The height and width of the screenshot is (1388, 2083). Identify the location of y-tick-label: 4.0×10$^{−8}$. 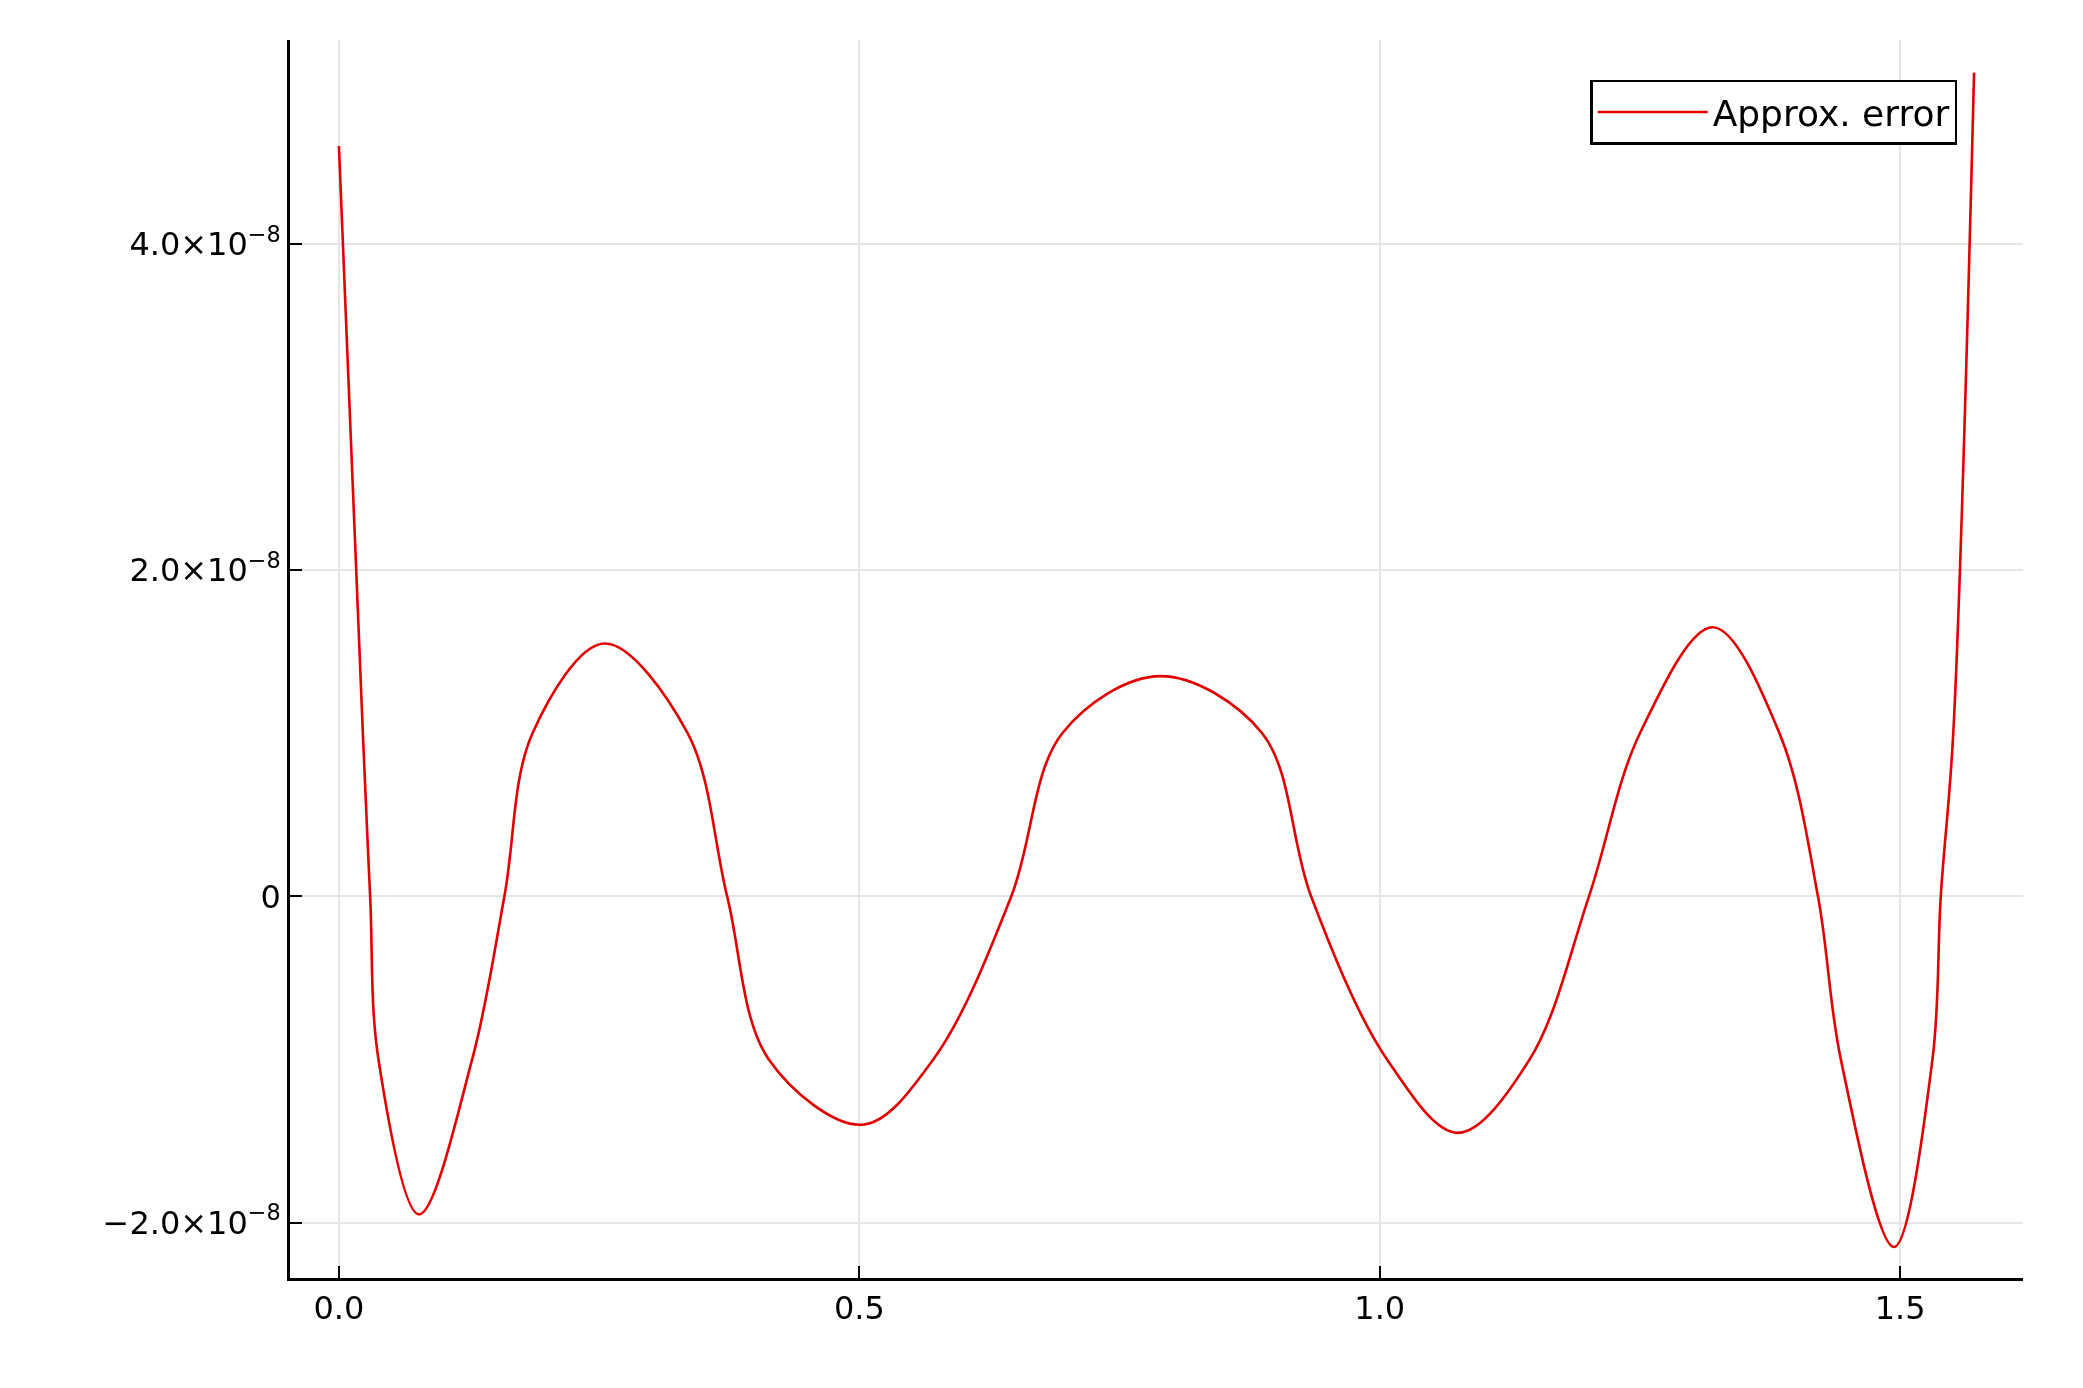
(205, 242).